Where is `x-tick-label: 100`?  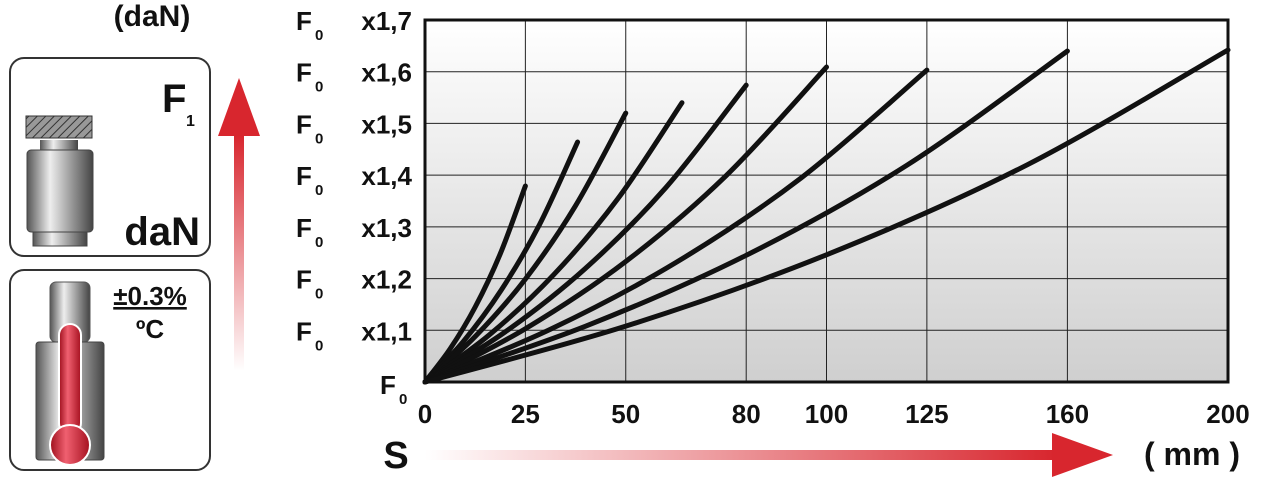 x-tick-label: 100 is located at coordinates (826, 414).